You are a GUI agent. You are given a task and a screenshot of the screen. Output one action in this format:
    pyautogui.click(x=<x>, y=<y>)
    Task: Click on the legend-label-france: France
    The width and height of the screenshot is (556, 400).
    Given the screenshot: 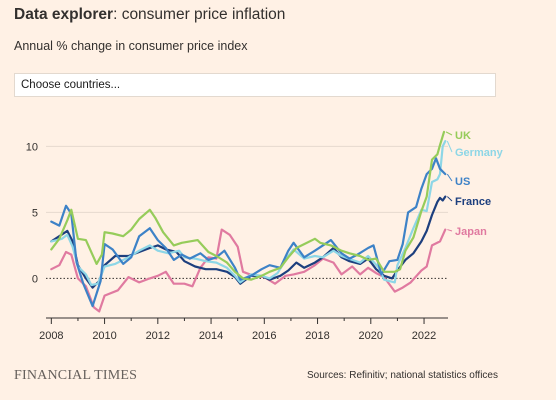 What is the action you would take?
    pyautogui.click(x=473, y=202)
    